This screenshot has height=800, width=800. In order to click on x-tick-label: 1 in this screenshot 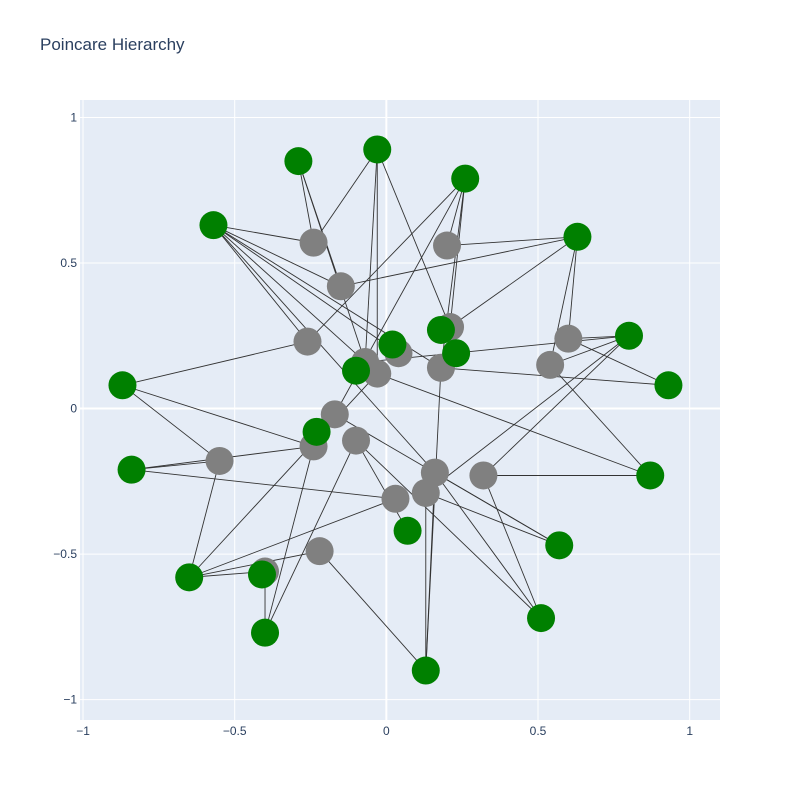, I will do `click(689, 731)`.